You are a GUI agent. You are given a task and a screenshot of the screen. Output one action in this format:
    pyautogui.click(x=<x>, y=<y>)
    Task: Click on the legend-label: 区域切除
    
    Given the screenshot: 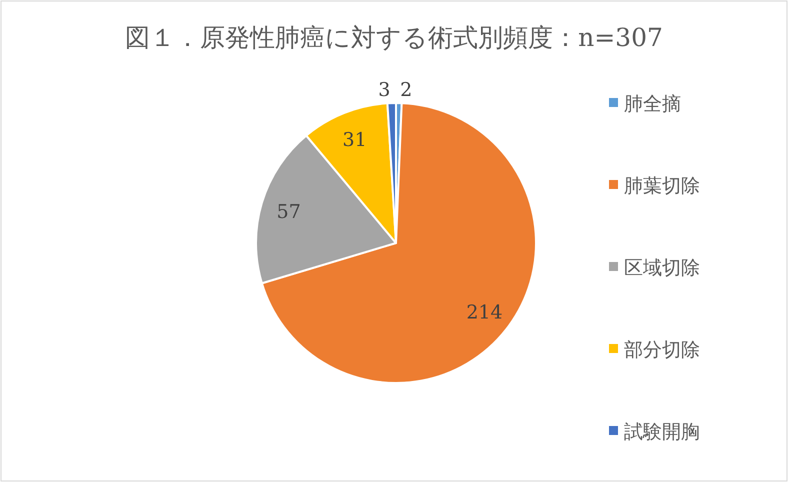 What is the action you would take?
    pyautogui.click(x=662, y=268)
    